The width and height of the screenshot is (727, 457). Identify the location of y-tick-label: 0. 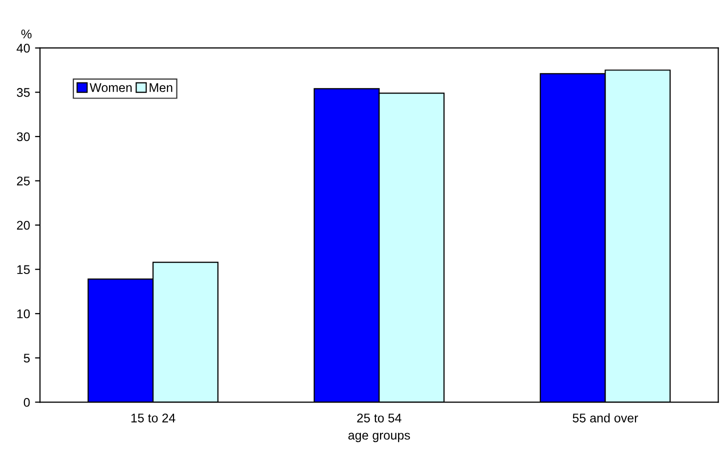
(27, 402).